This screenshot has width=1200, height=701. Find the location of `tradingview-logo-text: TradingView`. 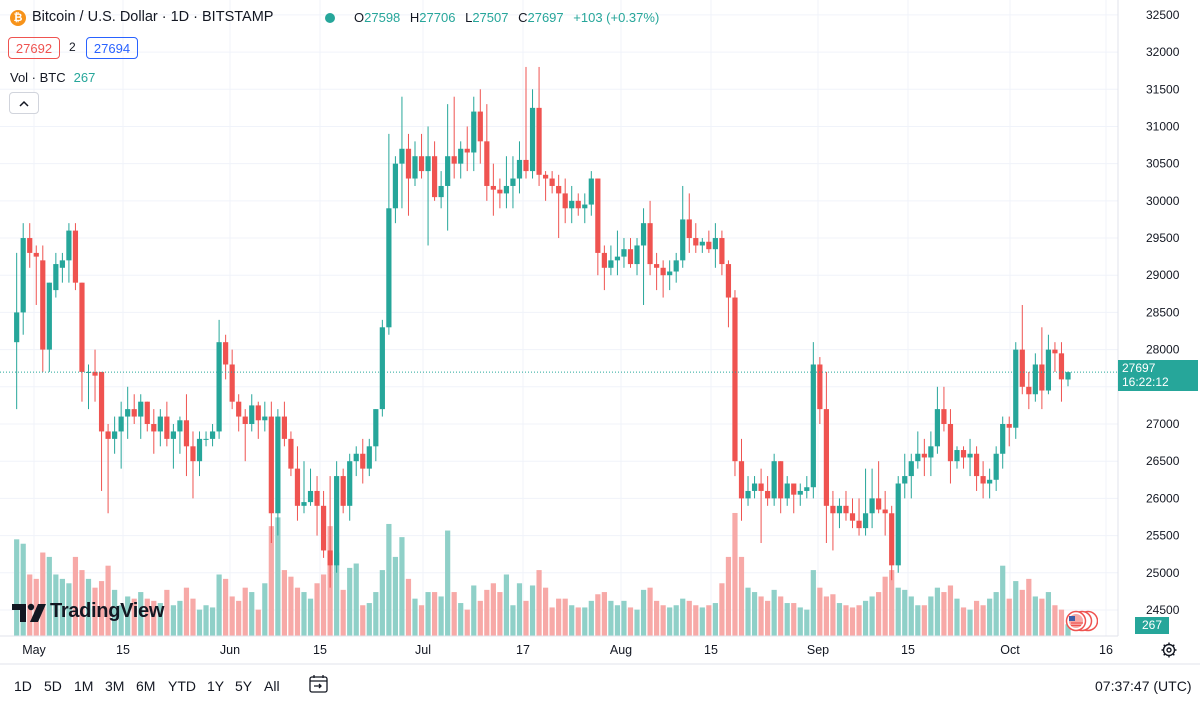

tradingview-logo-text: TradingView is located at coordinates (107, 611).